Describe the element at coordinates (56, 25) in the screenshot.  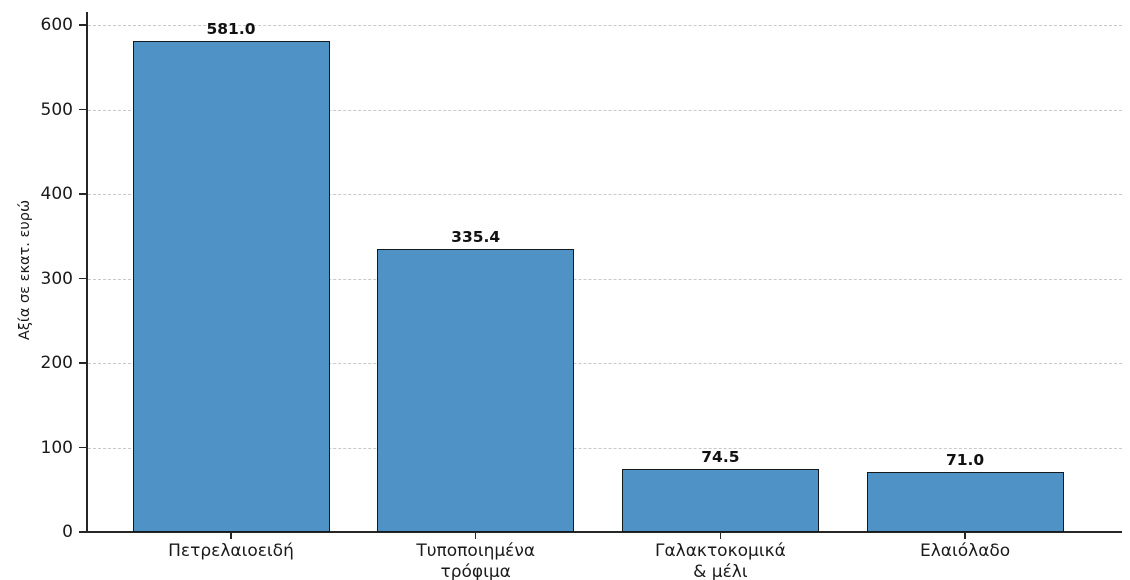
I see `y-tick-label: 600` at that location.